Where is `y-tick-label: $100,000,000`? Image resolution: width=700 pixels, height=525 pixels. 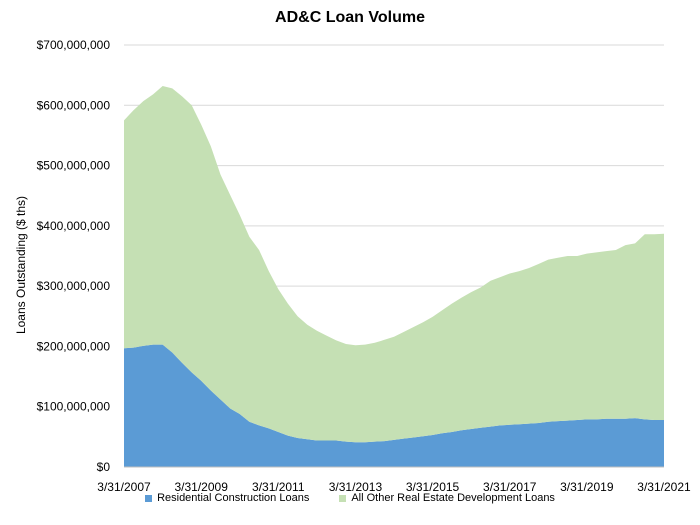 y-tick-label: $100,000,000 is located at coordinates (74, 407).